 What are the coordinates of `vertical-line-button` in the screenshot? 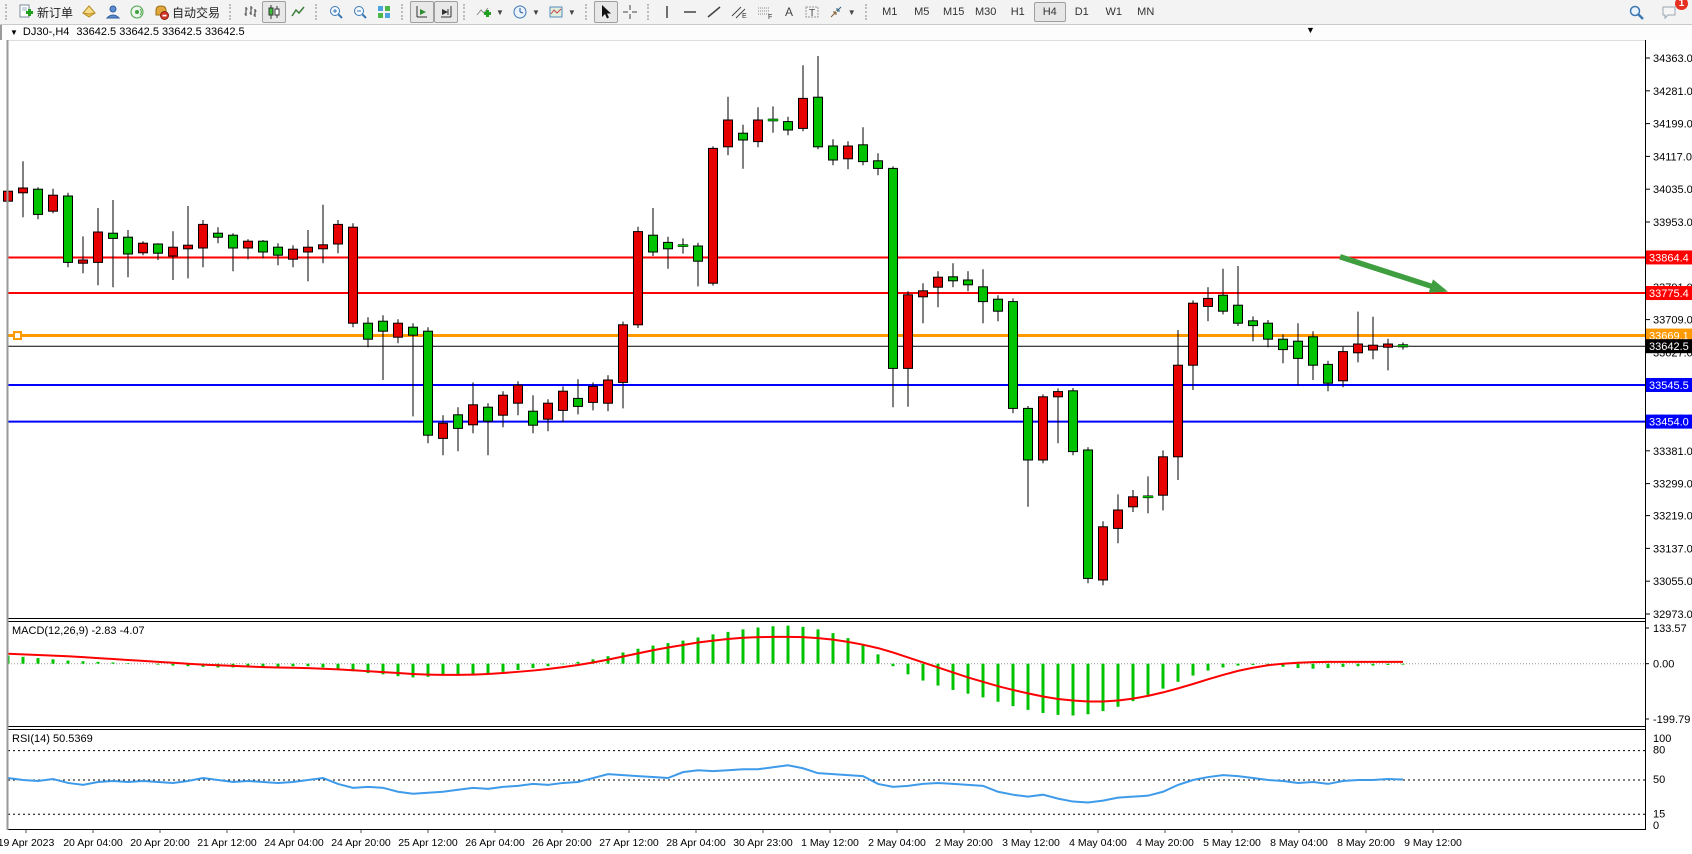 It's located at (667, 12).